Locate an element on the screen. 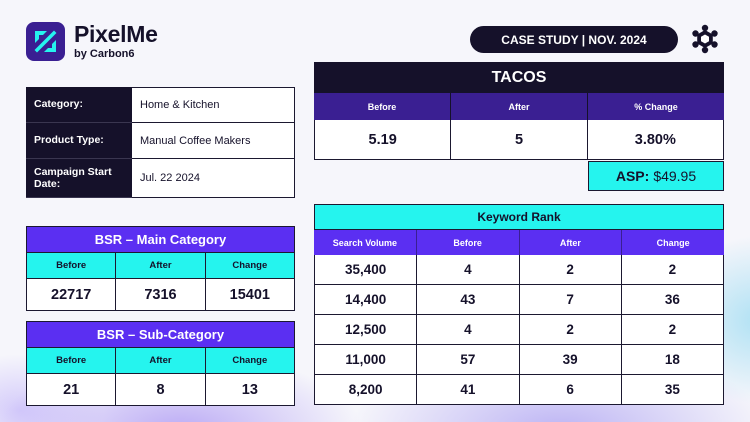 This screenshot has height=422, width=750. table-row: 5.19 5 3.80% is located at coordinates (519, 140).